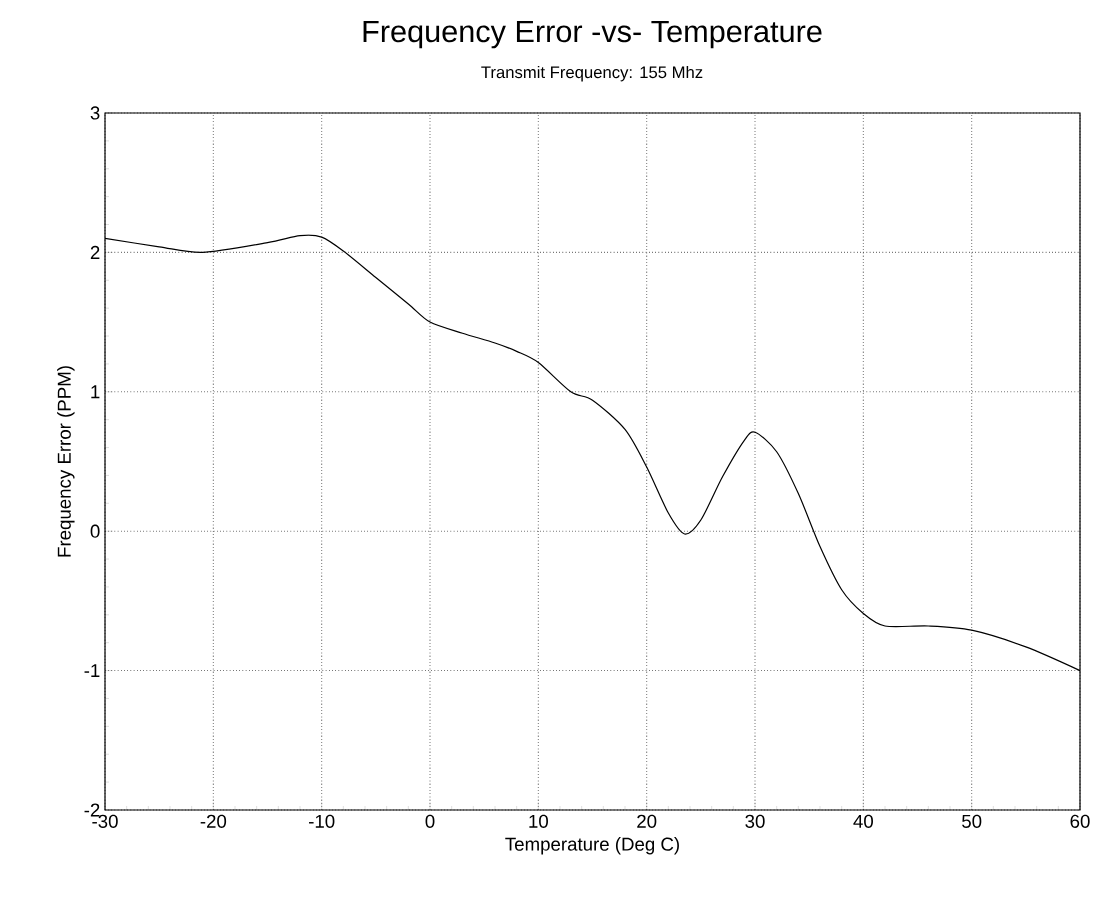 This screenshot has width=1099, height=909. I want to click on x-tick-label: 50, so click(972, 821).